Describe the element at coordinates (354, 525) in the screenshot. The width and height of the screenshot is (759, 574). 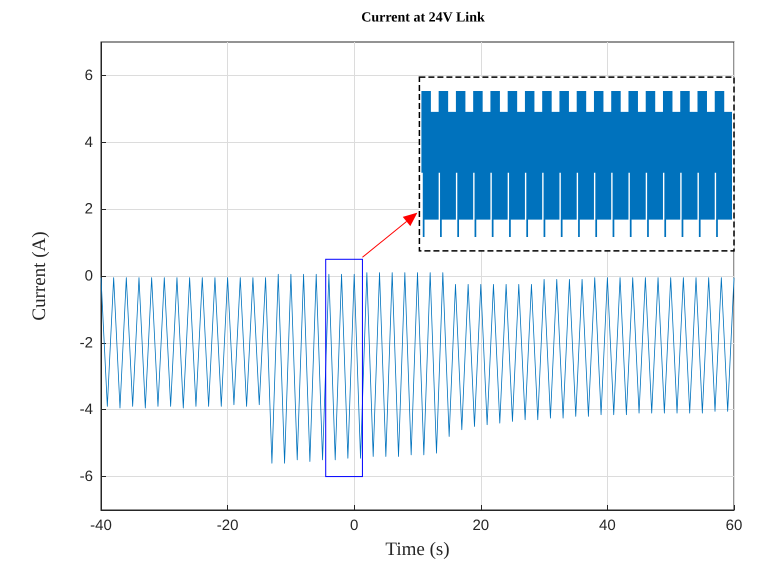
I see `x-tick-label: 0` at that location.